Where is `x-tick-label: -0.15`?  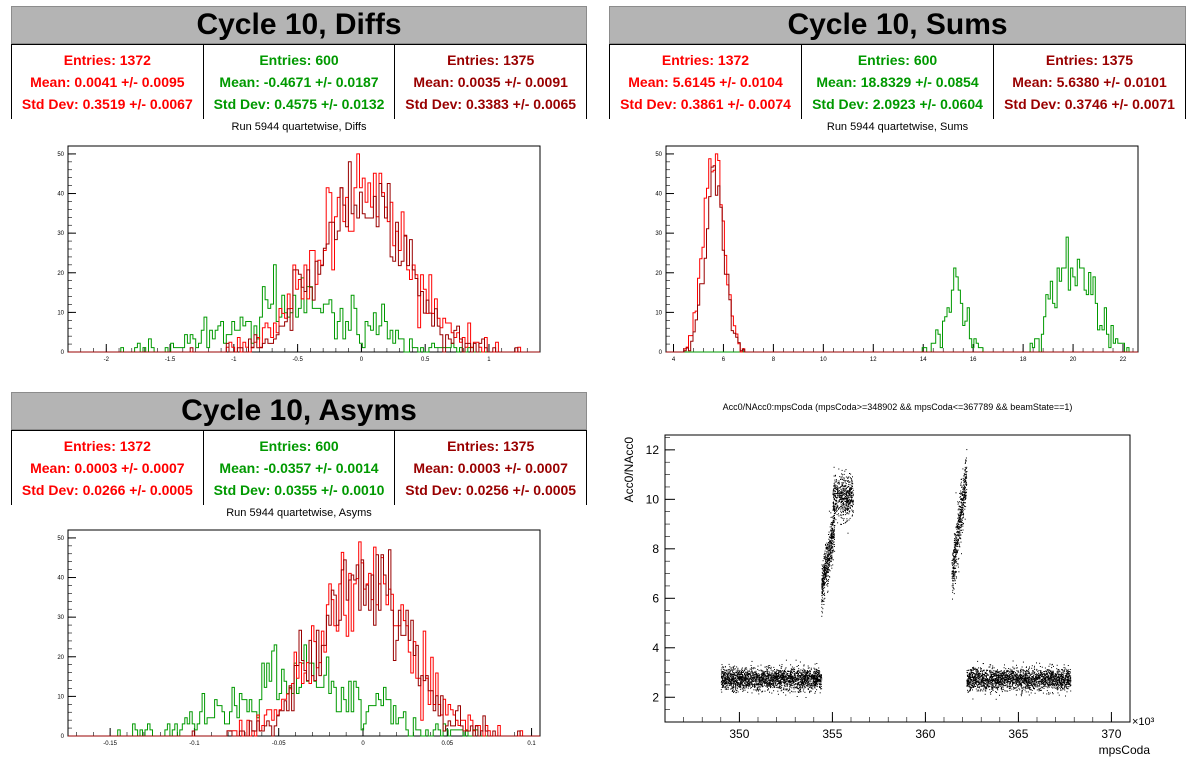
x-tick-label: -0.15 is located at coordinates (110, 744).